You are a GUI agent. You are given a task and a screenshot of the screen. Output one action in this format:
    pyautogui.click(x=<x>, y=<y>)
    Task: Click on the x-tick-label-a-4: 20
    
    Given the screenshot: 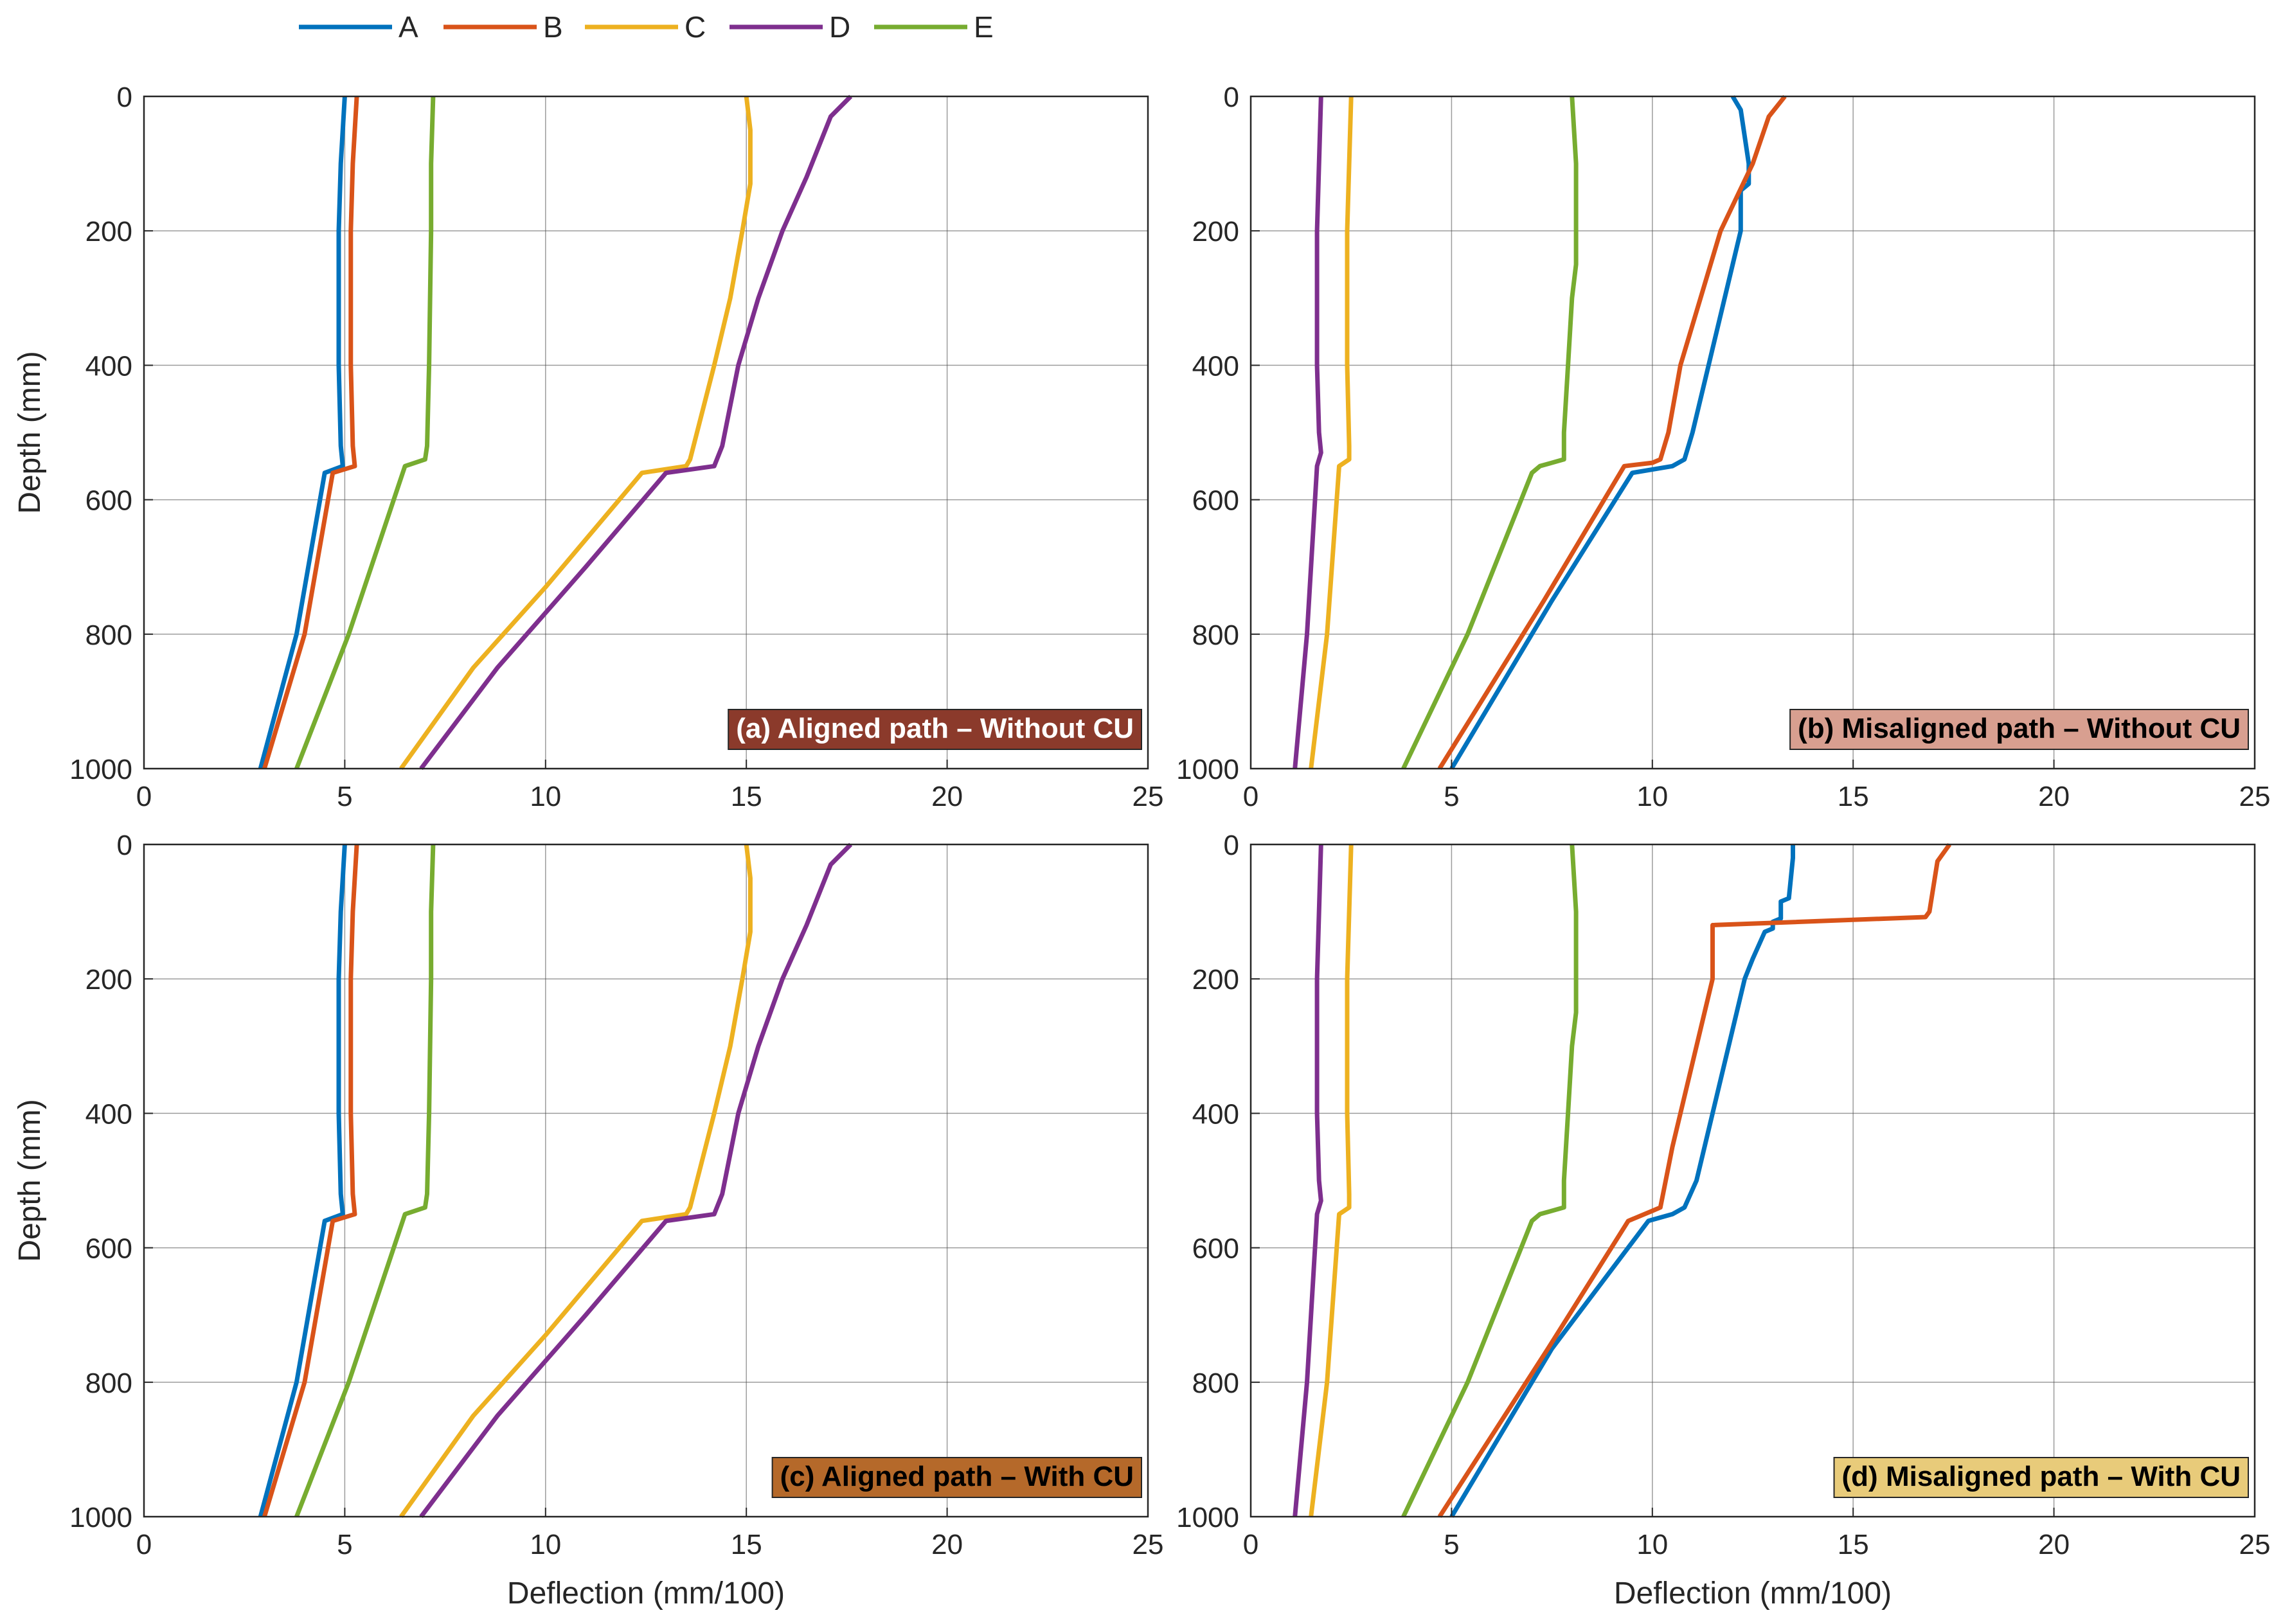 What is the action you would take?
    pyautogui.click(x=947, y=796)
    